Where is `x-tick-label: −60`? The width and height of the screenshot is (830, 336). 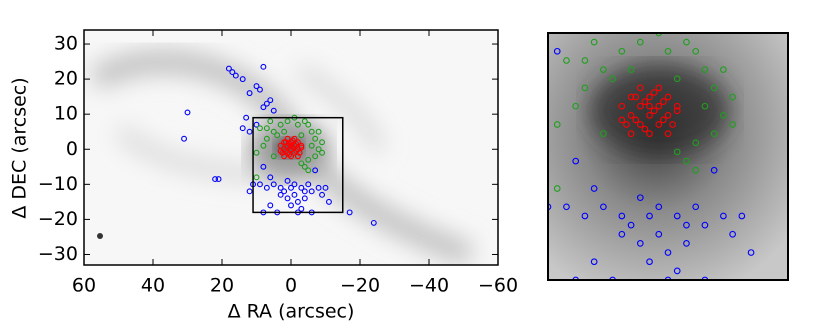 x-tick-label: −60 is located at coordinates (498, 286).